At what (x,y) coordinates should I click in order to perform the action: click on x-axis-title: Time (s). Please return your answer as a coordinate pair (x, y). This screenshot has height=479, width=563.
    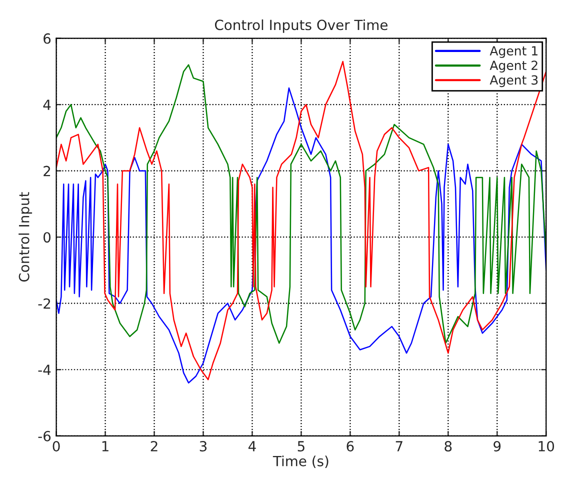
    Looking at the image, I should click on (300, 462).